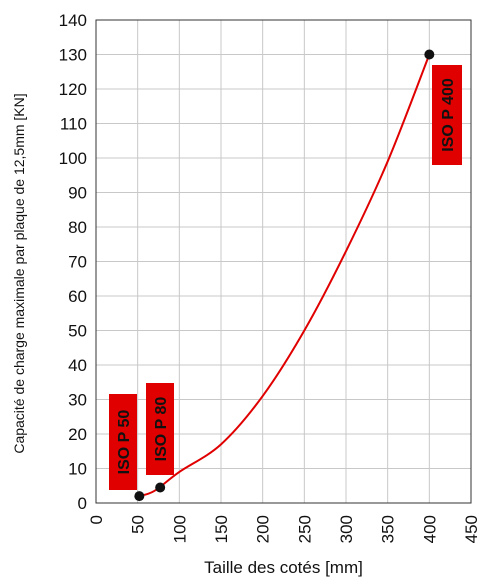 Image resolution: width=482 pixels, height=581 pixels. I want to click on x-tick-labels: 0 50 100 150 200 250 300 350 400 450, so click(284, 529).